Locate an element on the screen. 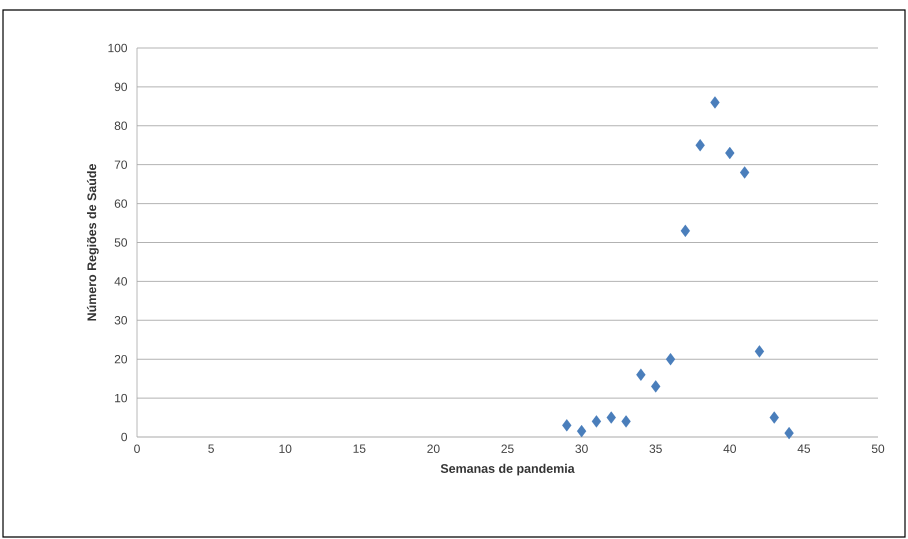 This screenshot has height=539, width=908. y-tick-label: 60 is located at coordinates (121, 203).